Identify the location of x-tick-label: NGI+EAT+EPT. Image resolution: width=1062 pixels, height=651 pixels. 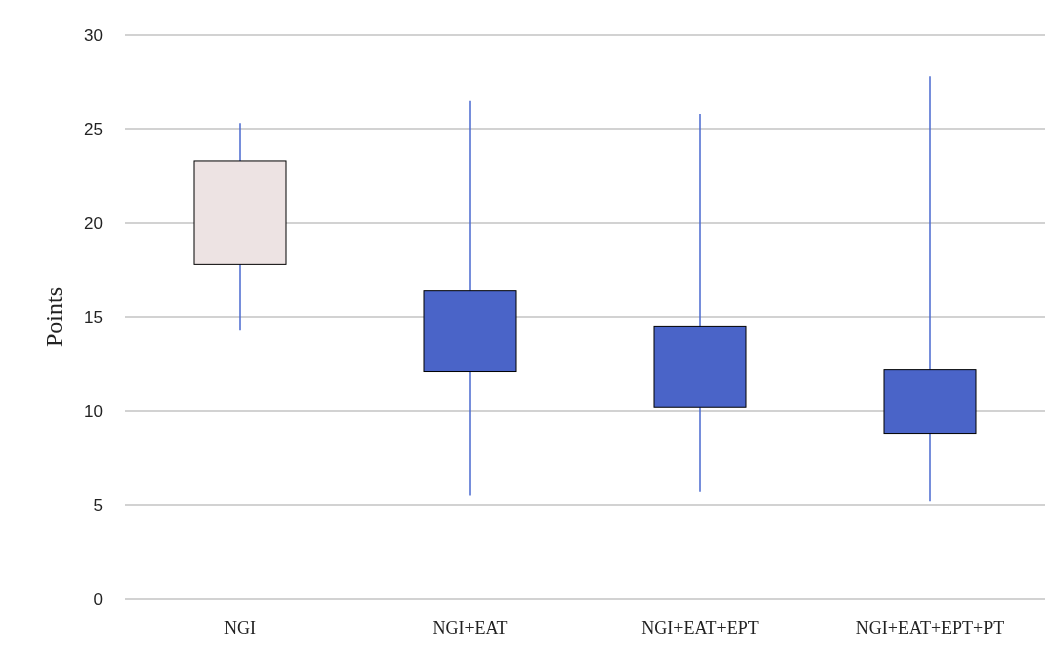
(700, 628).